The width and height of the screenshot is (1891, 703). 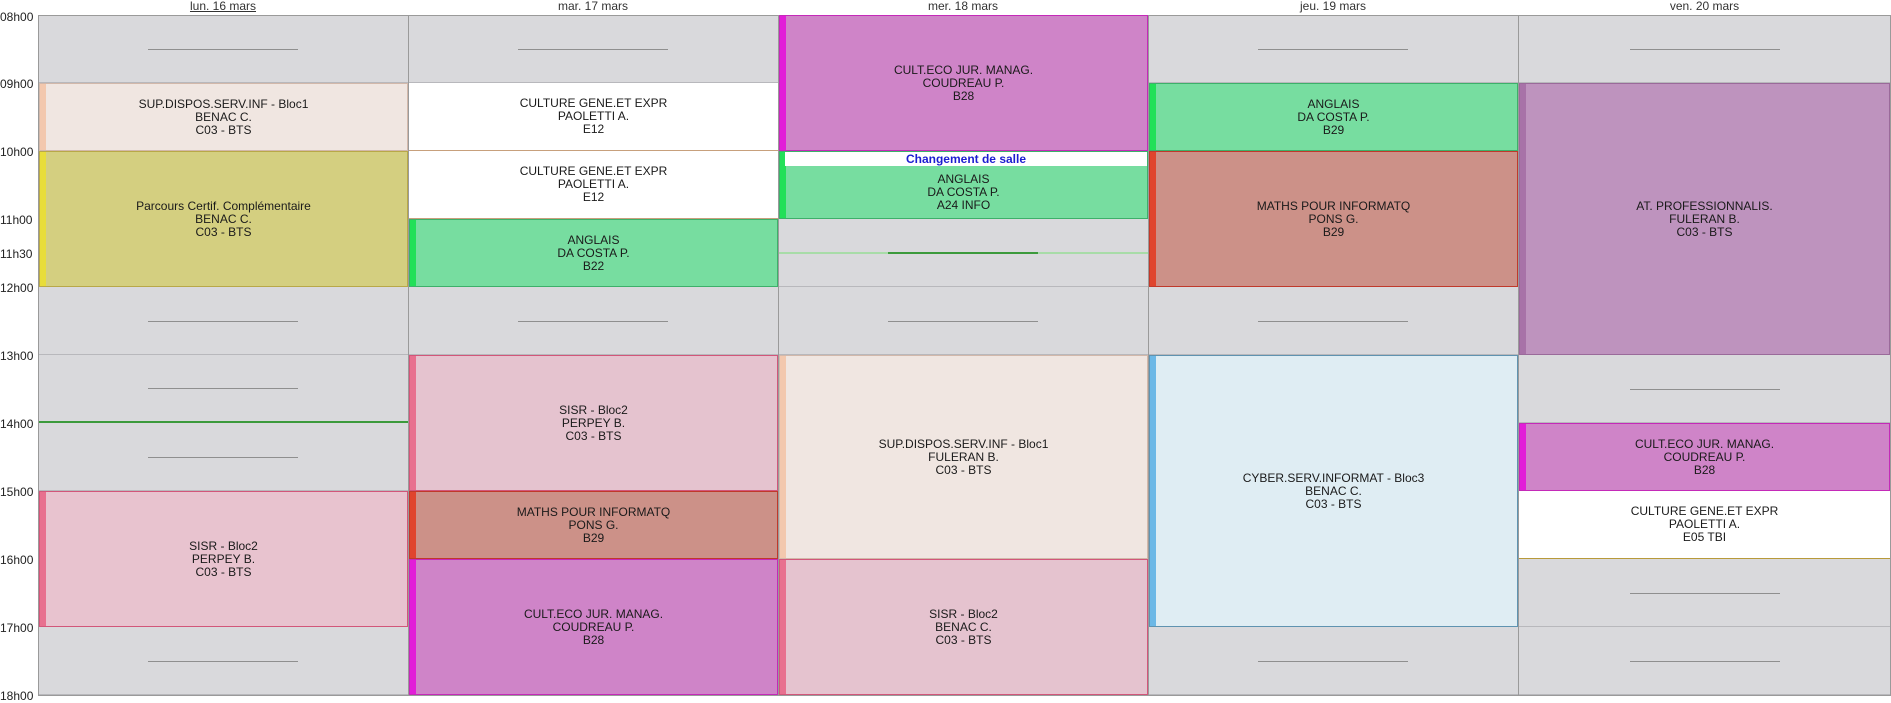 I want to click on time-label: 11h00, so click(x=16, y=220).